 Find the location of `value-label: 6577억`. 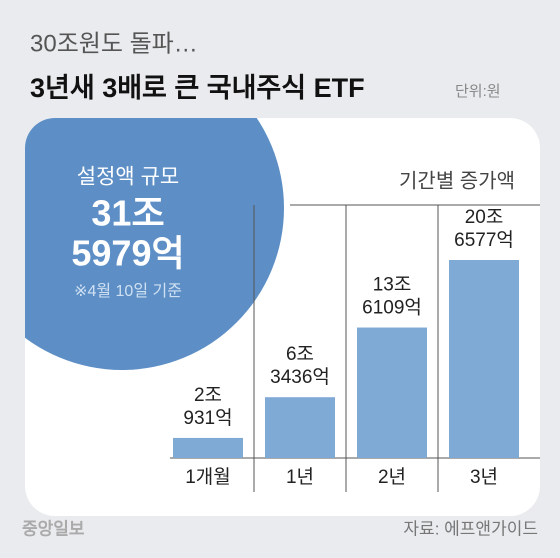

value-label: 6577억 is located at coordinates (484, 240).